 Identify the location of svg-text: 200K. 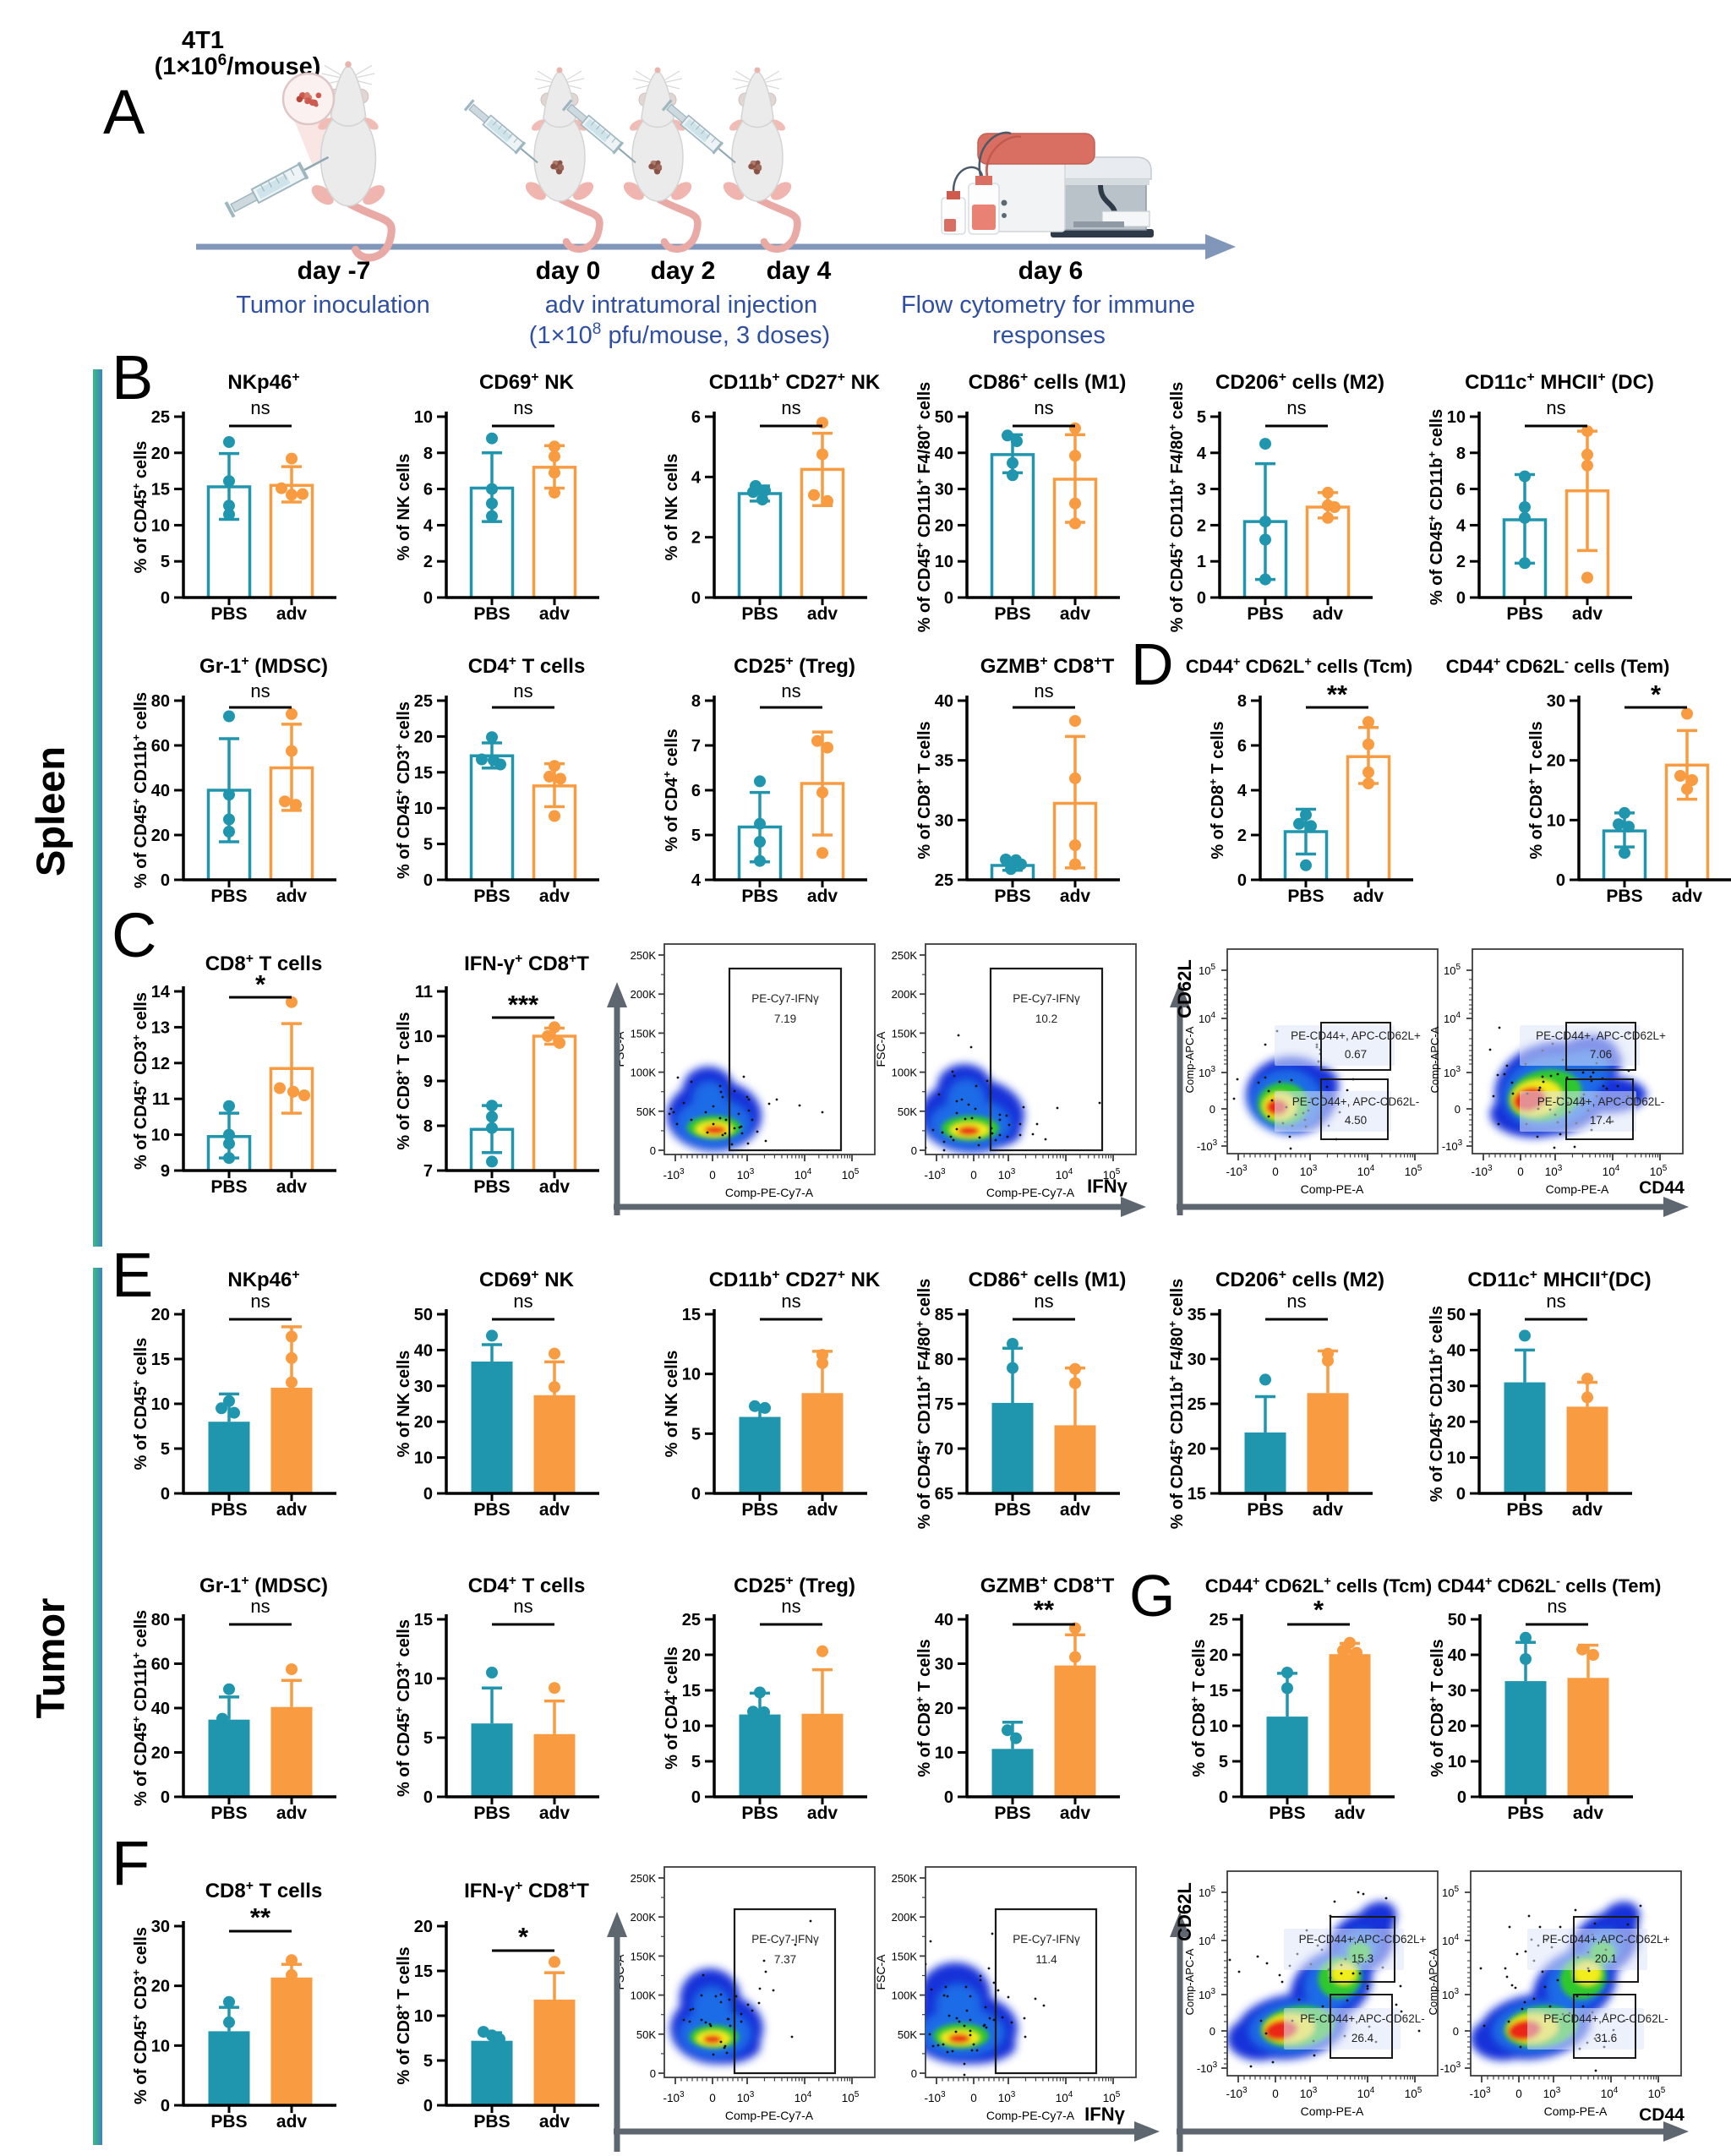
(905, 1917).